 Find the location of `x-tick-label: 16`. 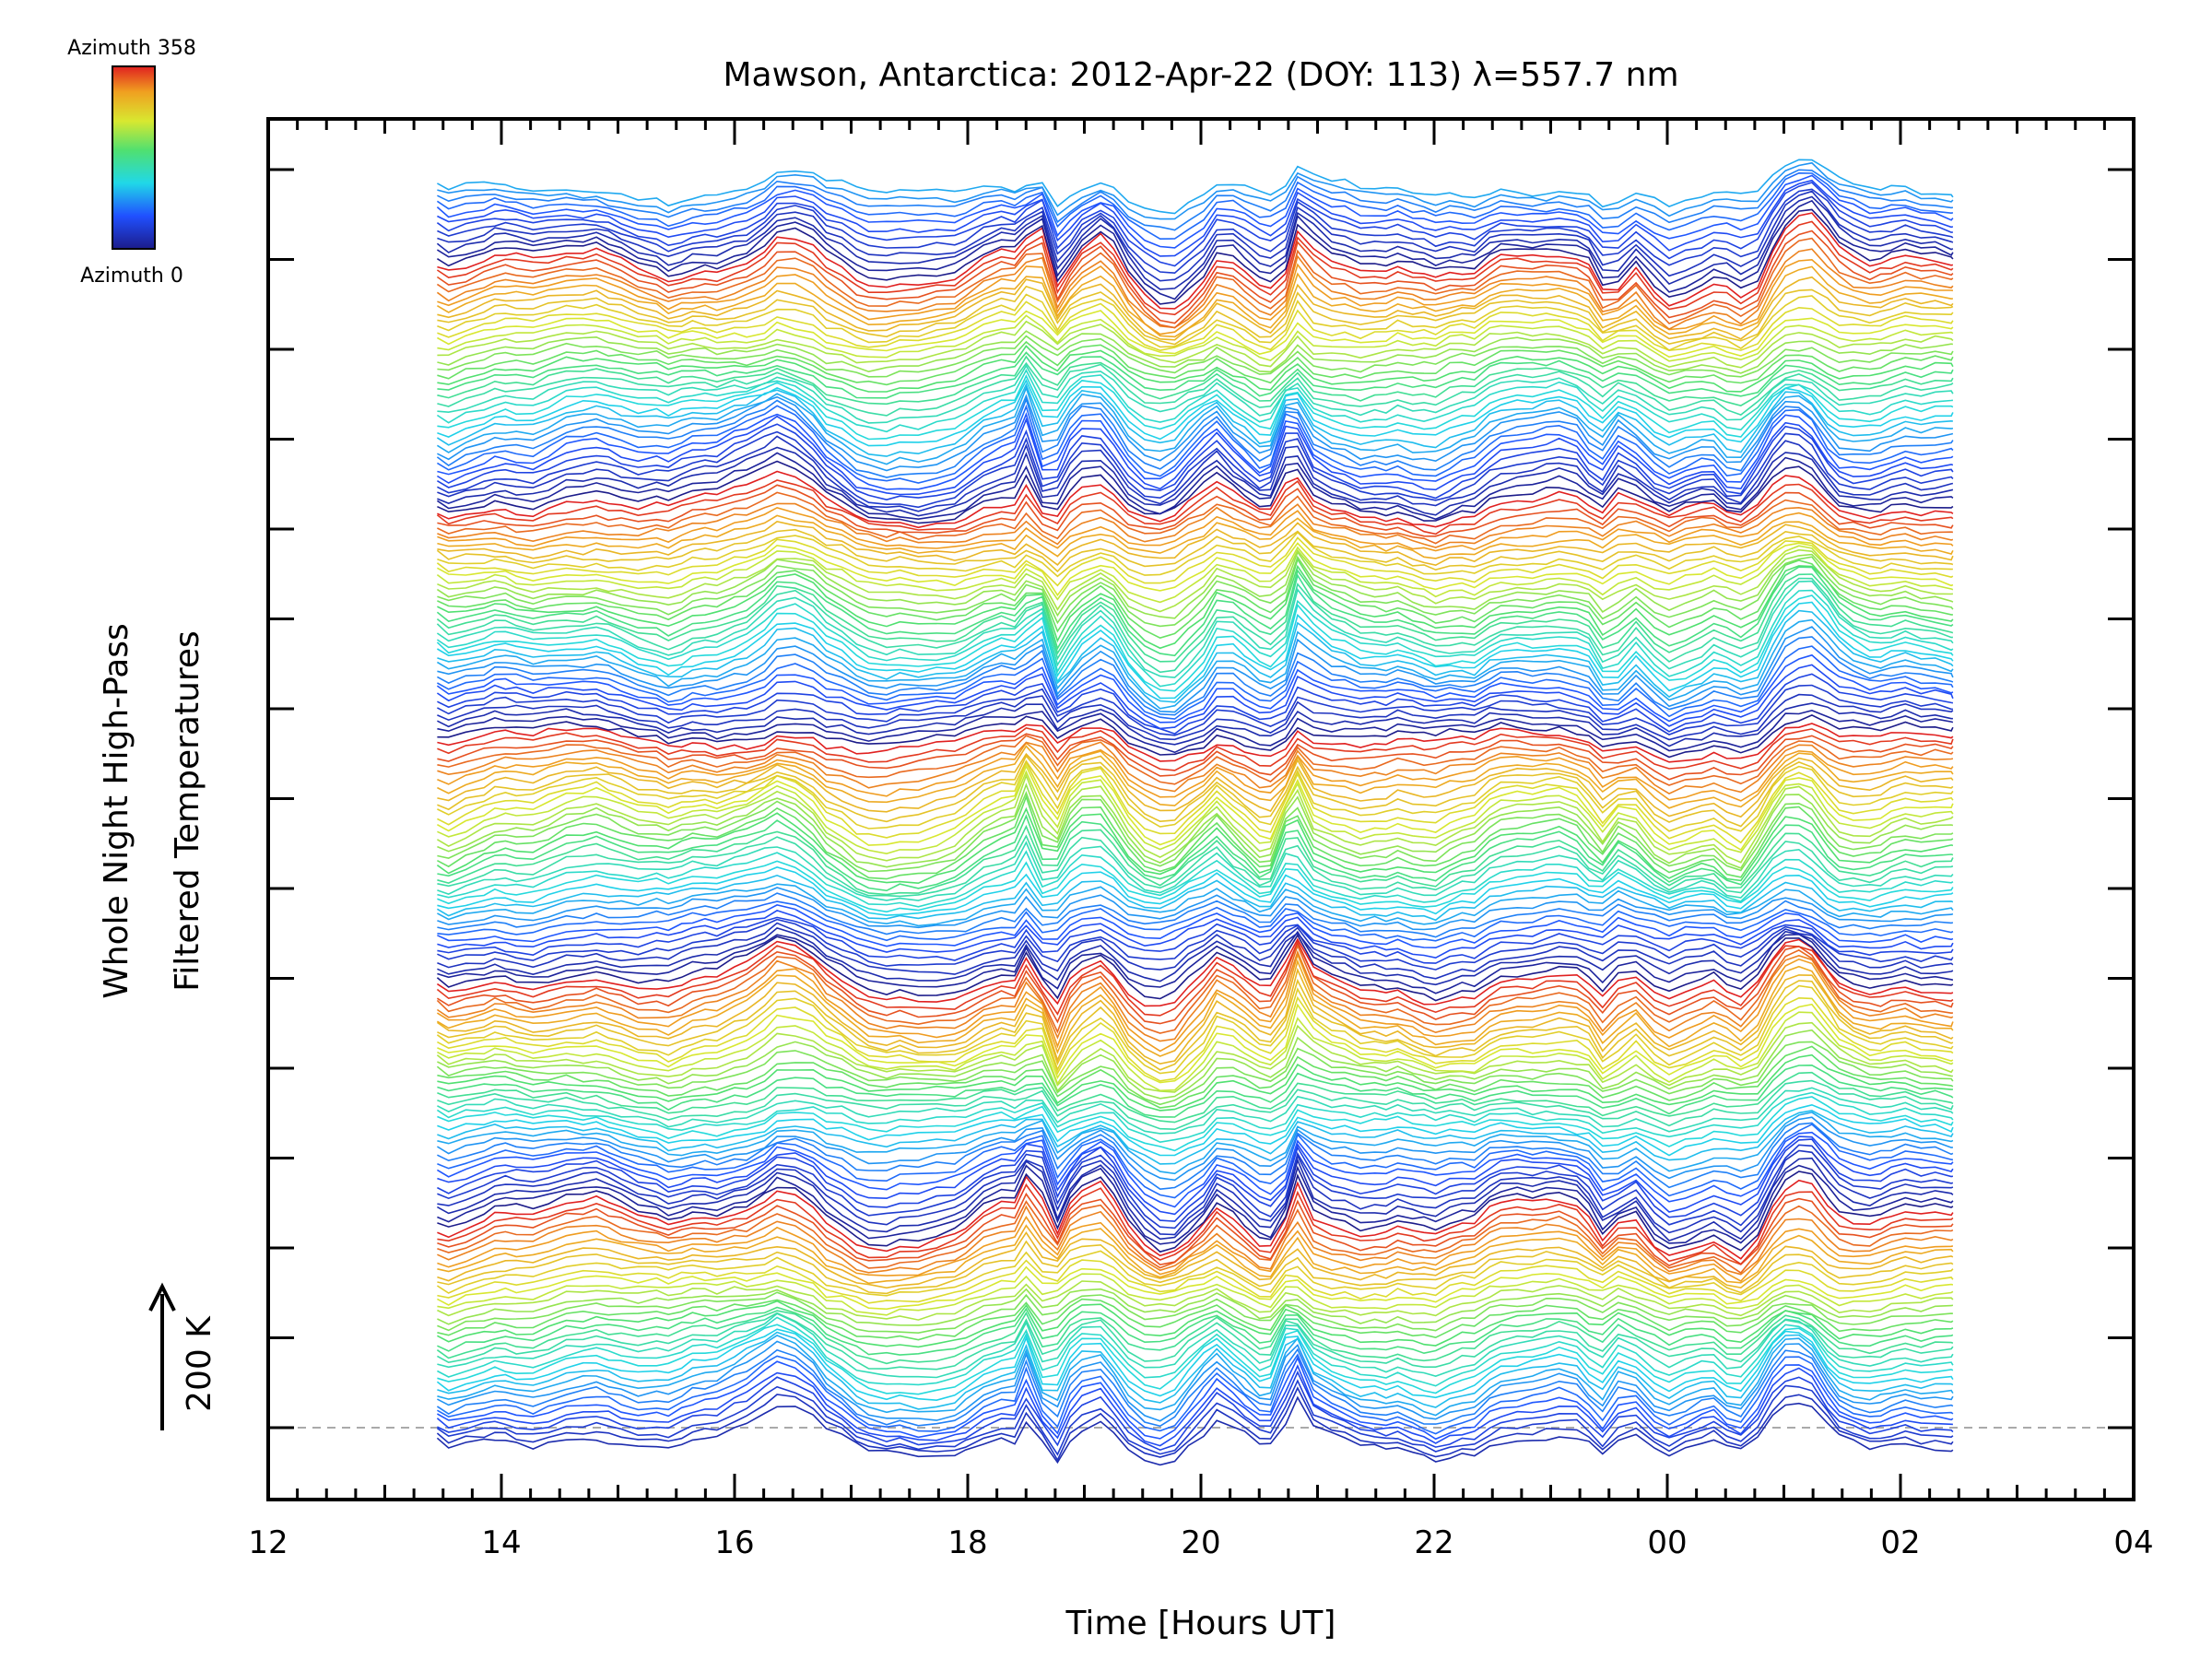

x-tick-label: 16 is located at coordinates (734, 1542).